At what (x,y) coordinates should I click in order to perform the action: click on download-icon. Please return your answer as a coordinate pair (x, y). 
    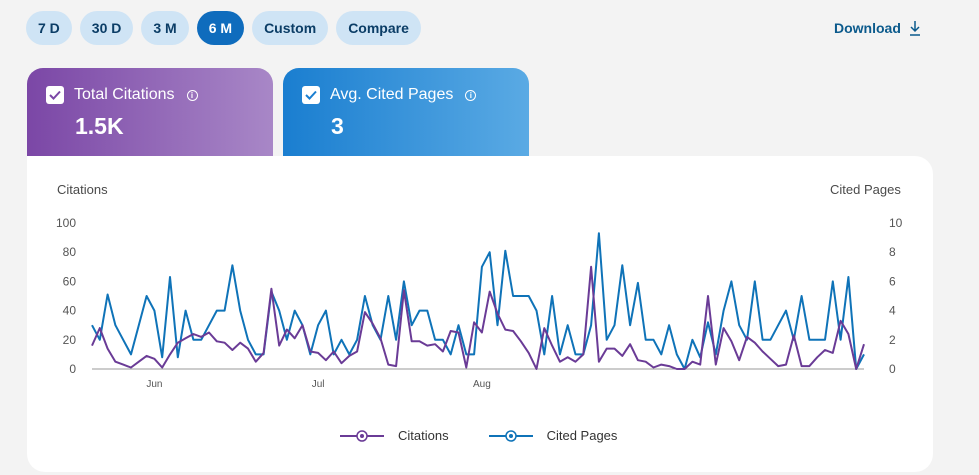
    Looking at the image, I should click on (914, 28).